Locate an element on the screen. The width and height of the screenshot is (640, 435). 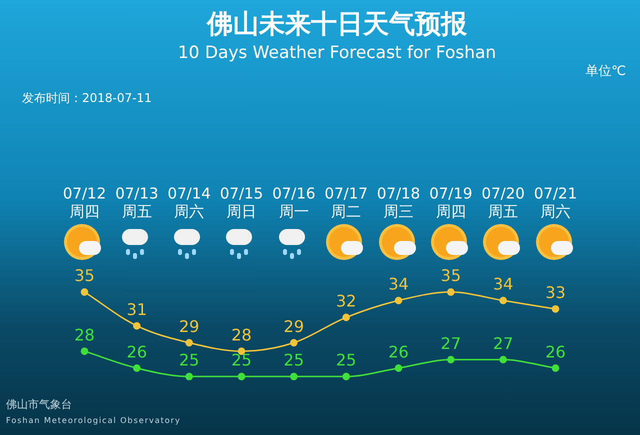
data-label: 32 is located at coordinates (346, 301).